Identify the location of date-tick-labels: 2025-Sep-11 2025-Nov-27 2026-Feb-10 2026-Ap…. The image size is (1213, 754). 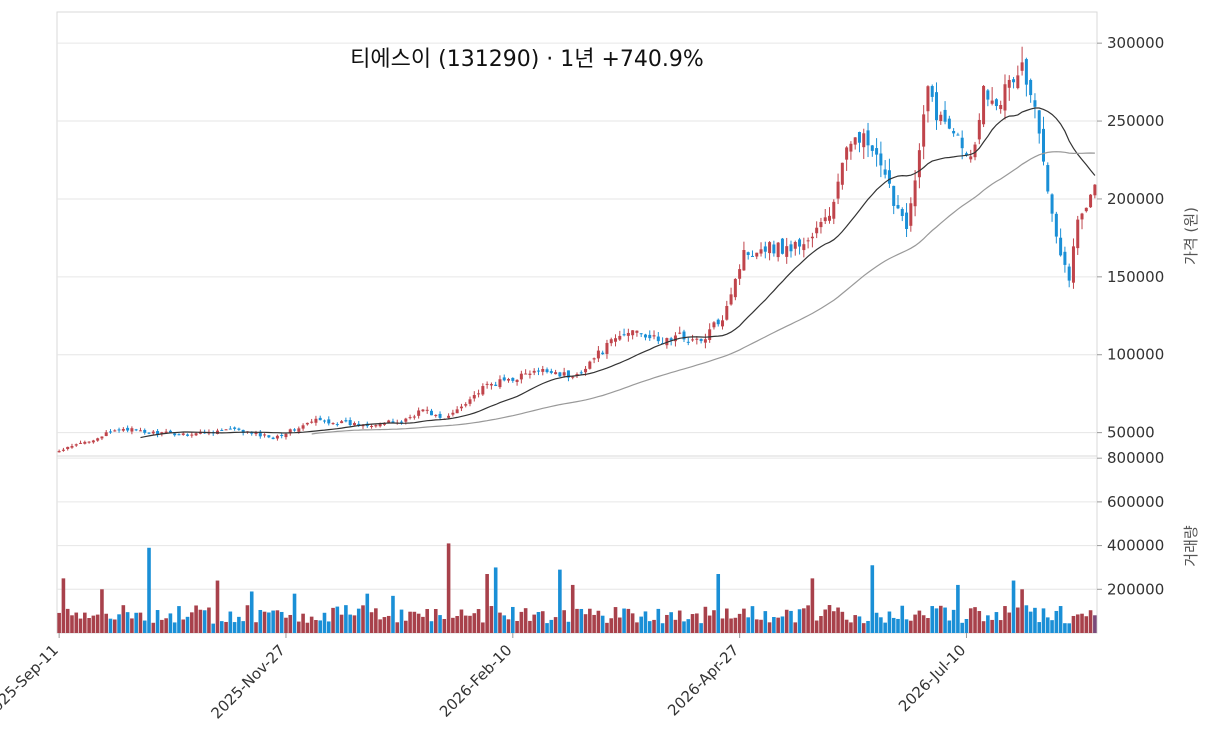
(484, 677).